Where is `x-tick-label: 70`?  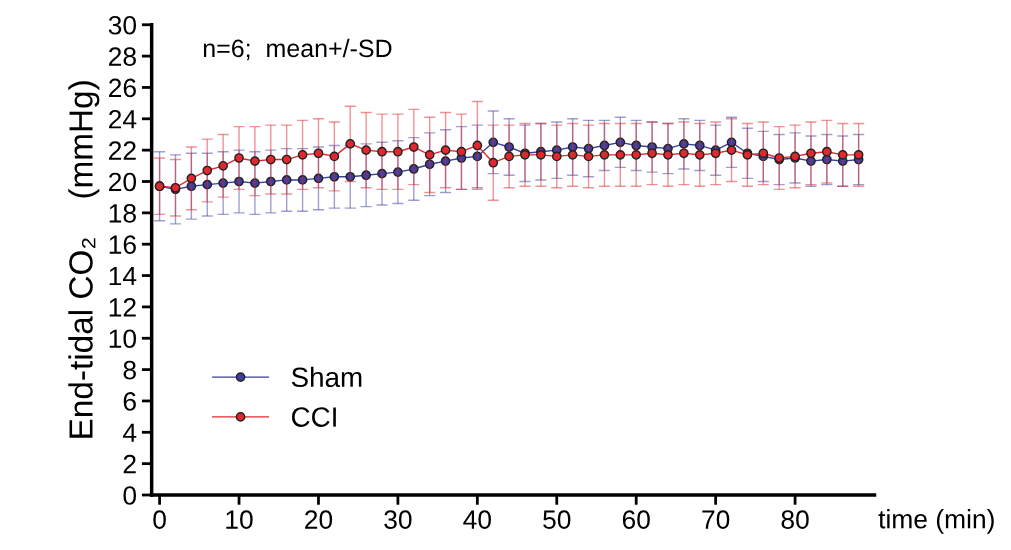 x-tick-label: 70 is located at coordinates (716, 519).